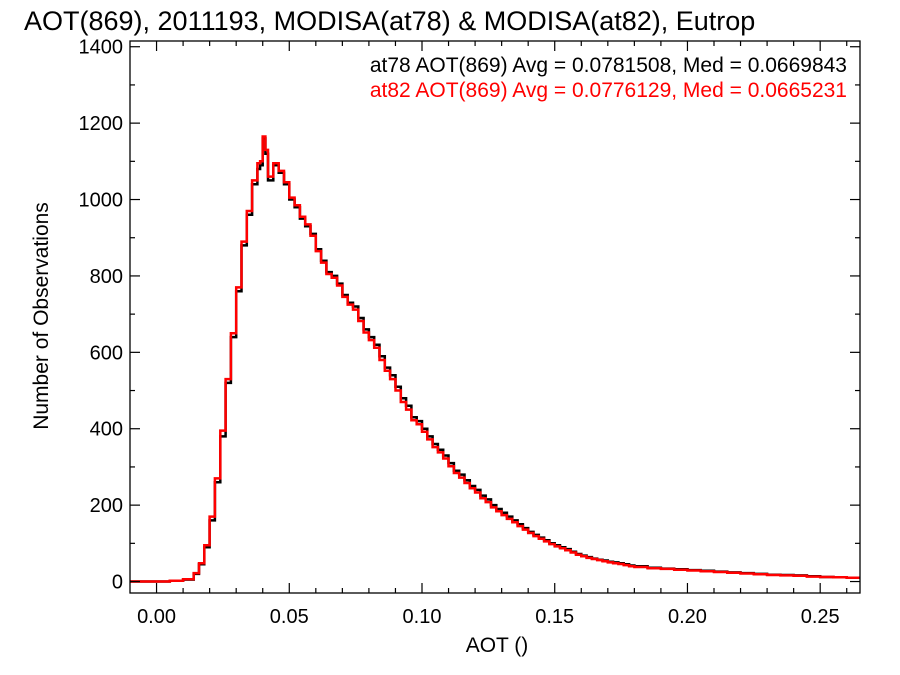 Image resolution: width=900 pixels, height=675 pixels. What do you see at coordinates (106, 277) in the screenshot?
I see `y-tick-label: 800` at bounding box center [106, 277].